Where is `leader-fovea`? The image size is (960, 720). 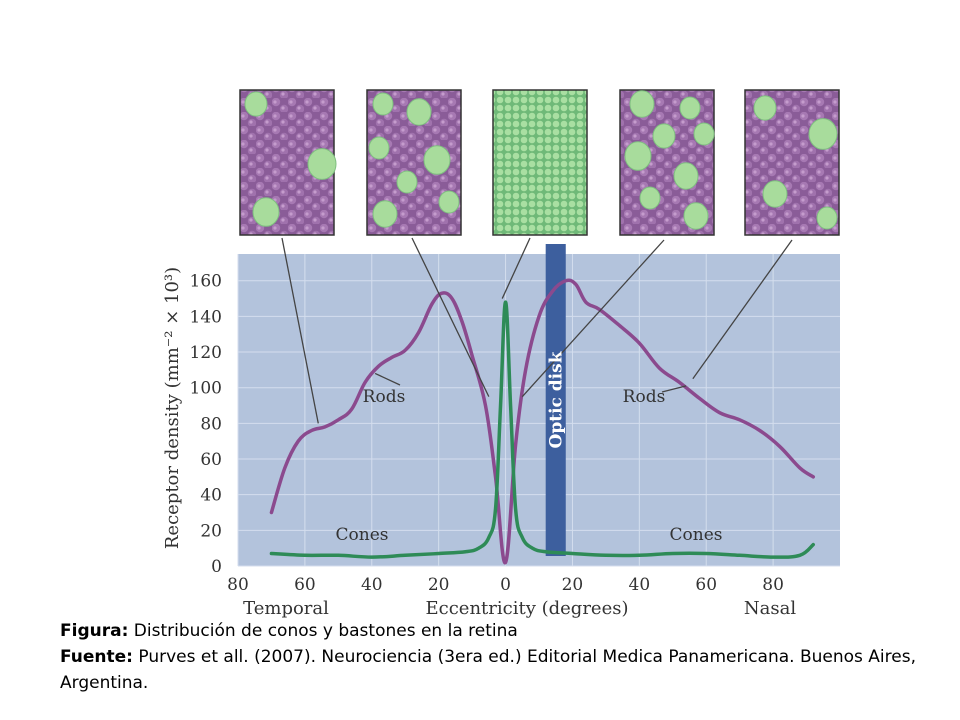 leader-fovea is located at coordinates (516, 268).